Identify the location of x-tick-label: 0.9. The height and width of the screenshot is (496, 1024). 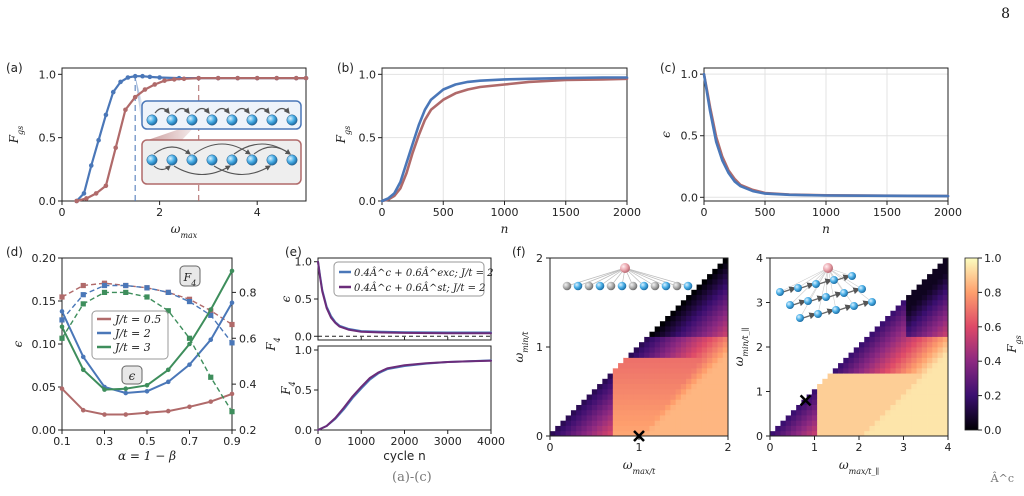
(232, 441).